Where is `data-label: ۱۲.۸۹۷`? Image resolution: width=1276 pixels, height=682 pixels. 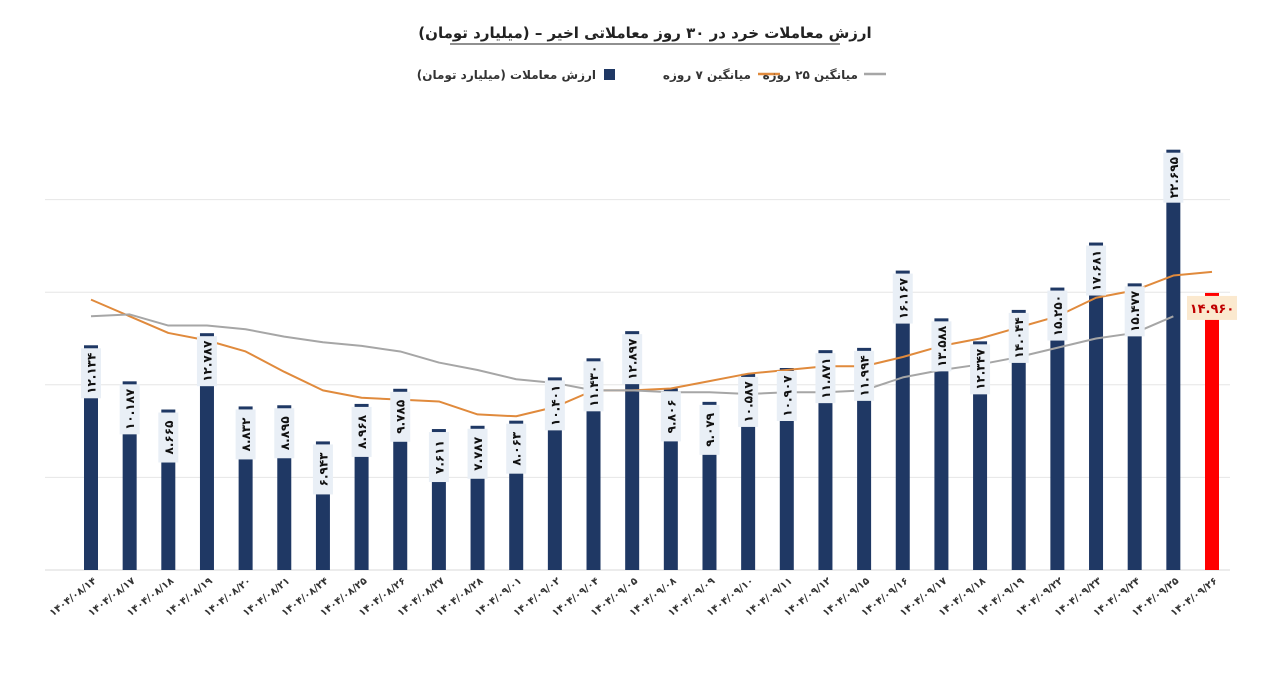 data-label: ۱۲.۸۹۷ is located at coordinates (633, 359).